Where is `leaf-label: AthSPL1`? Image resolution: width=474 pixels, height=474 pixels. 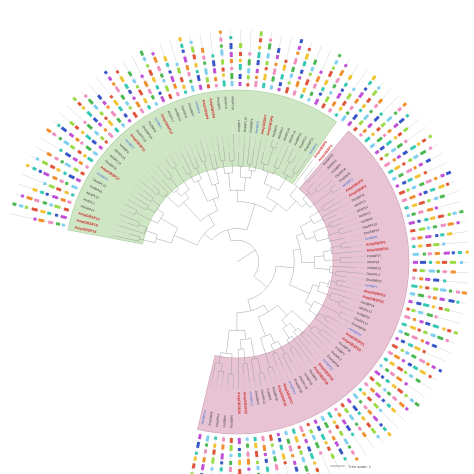 leaf-label: AthSPL1 is located at coordinates (89, 201).